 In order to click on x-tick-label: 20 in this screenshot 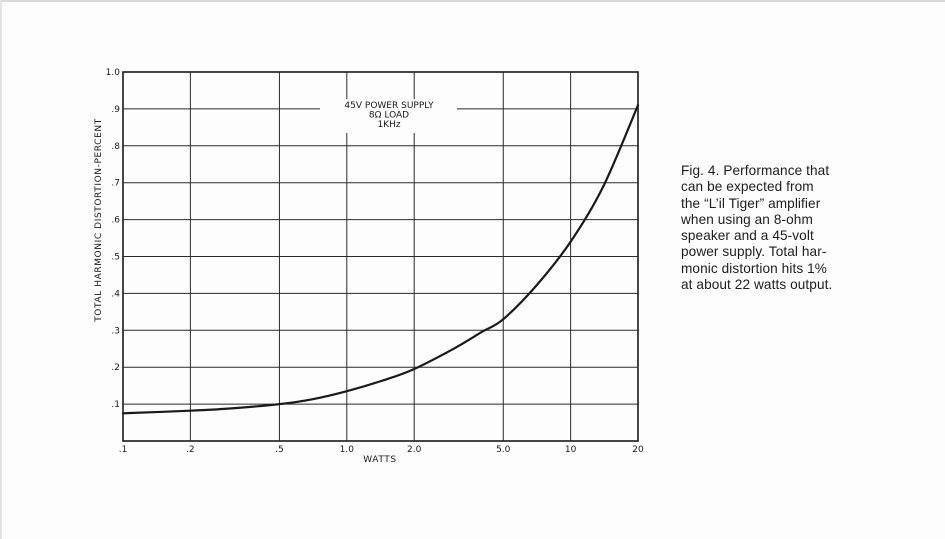, I will do `click(638, 450)`.